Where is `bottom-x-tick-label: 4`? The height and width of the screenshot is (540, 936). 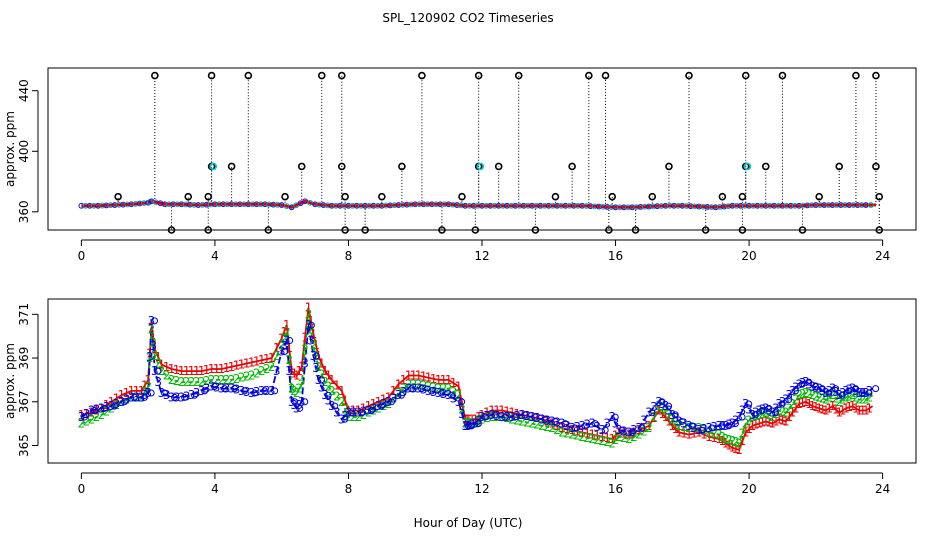
bottom-x-tick-label: 4 is located at coordinates (215, 489).